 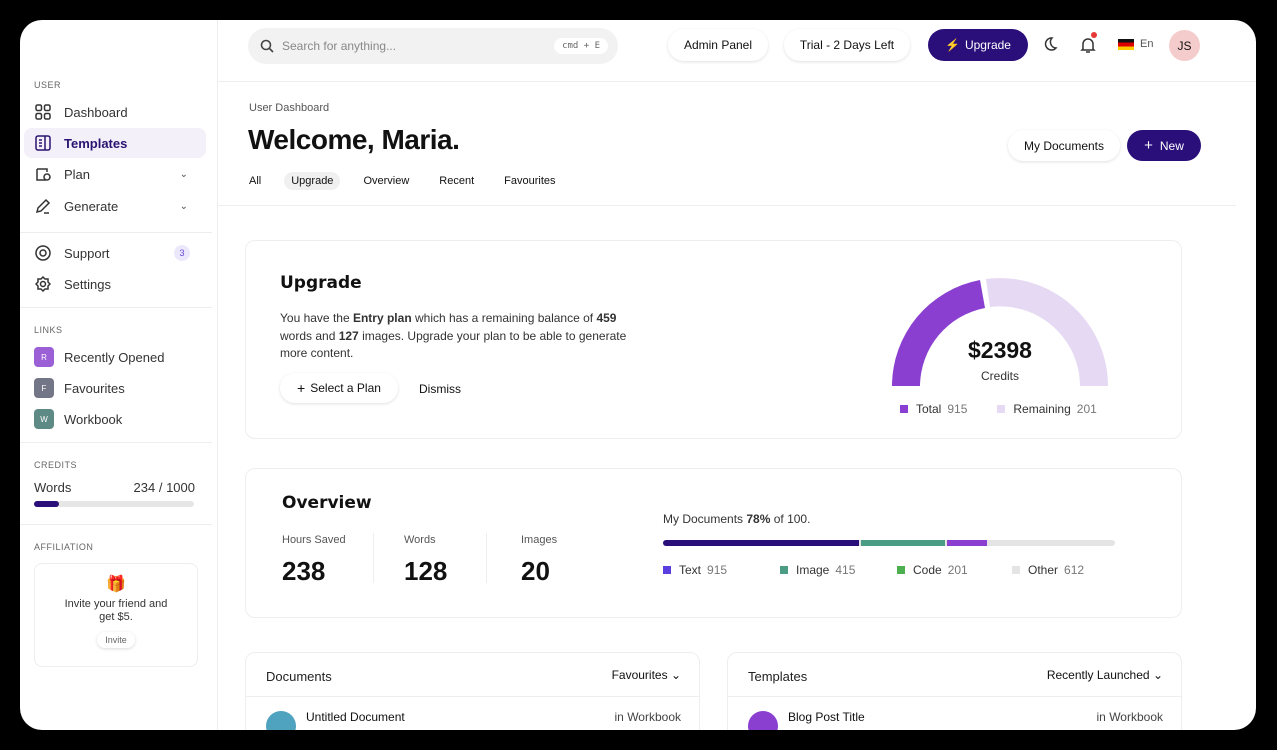 What do you see at coordinates (301, 388) in the screenshot?
I see `plus-icon: +` at bounding box center [301, 388].